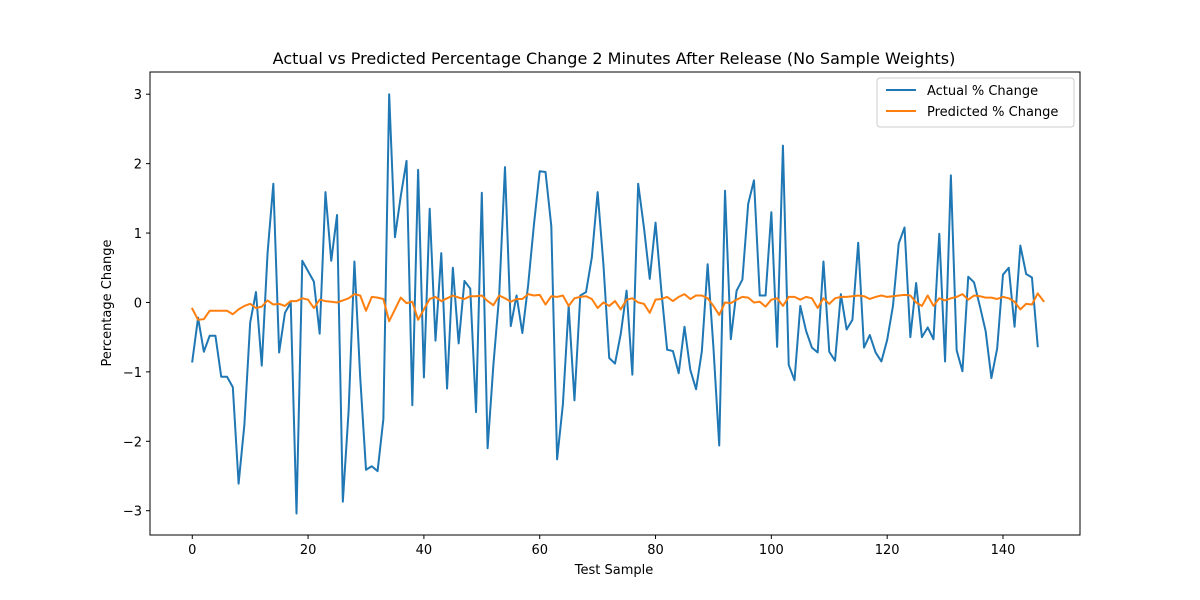 This screenshot has width=1200, height=600. Describe the element at coordinates (617, 307) in the screenshot. I see `series-line-predicted` at that location.